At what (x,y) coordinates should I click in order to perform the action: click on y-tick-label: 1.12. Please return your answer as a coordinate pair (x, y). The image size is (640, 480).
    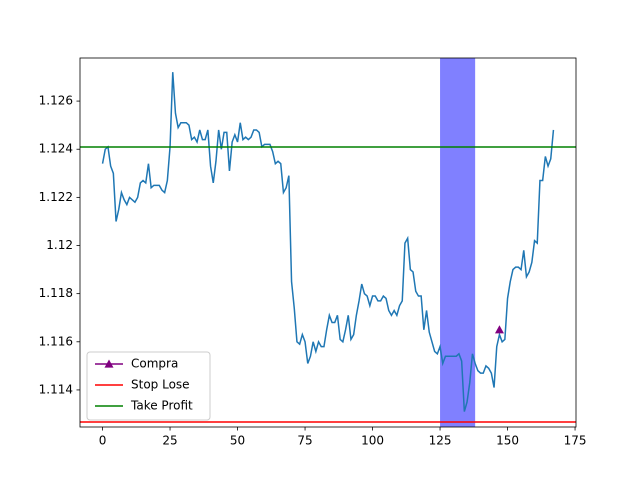
    Looking at the image, I should click on (59, 245).